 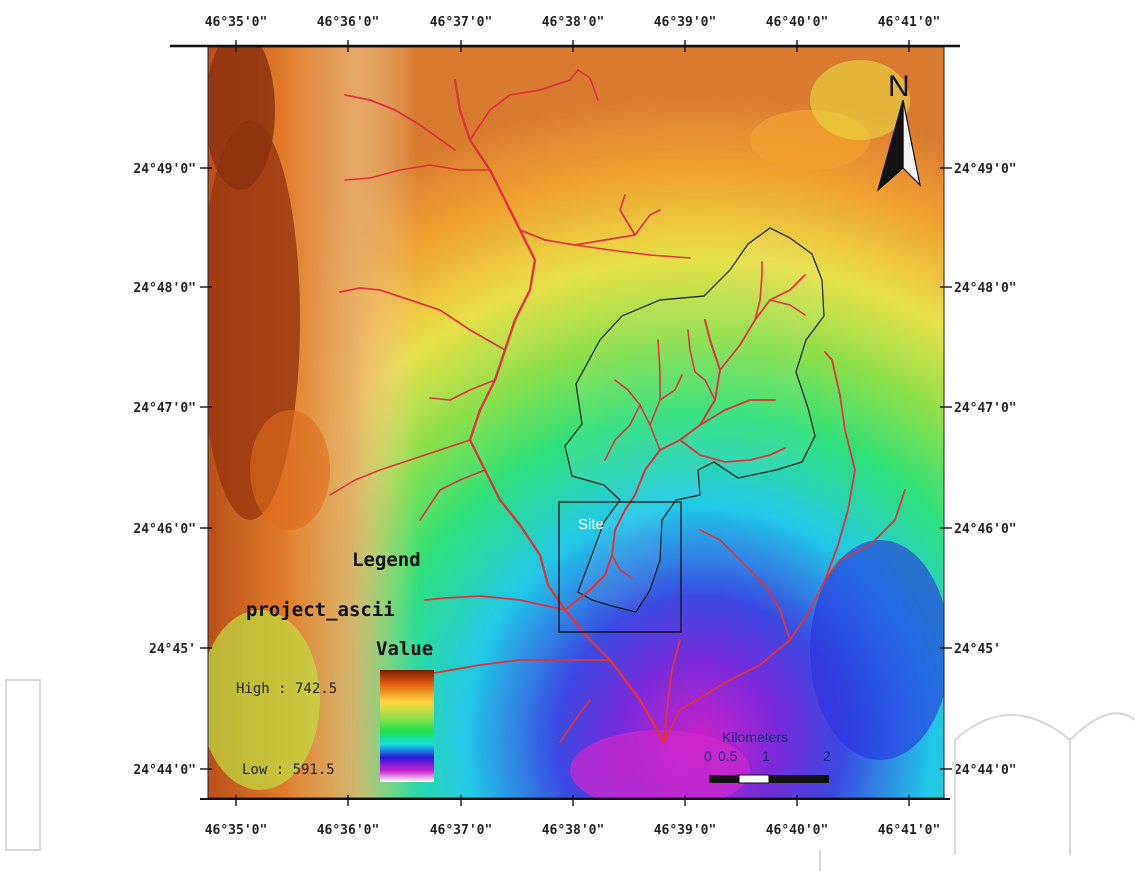 What do you see at coordinates (591, 524) in the screenshot?
I see `site-label: Site` at bounding box center [591, 524].